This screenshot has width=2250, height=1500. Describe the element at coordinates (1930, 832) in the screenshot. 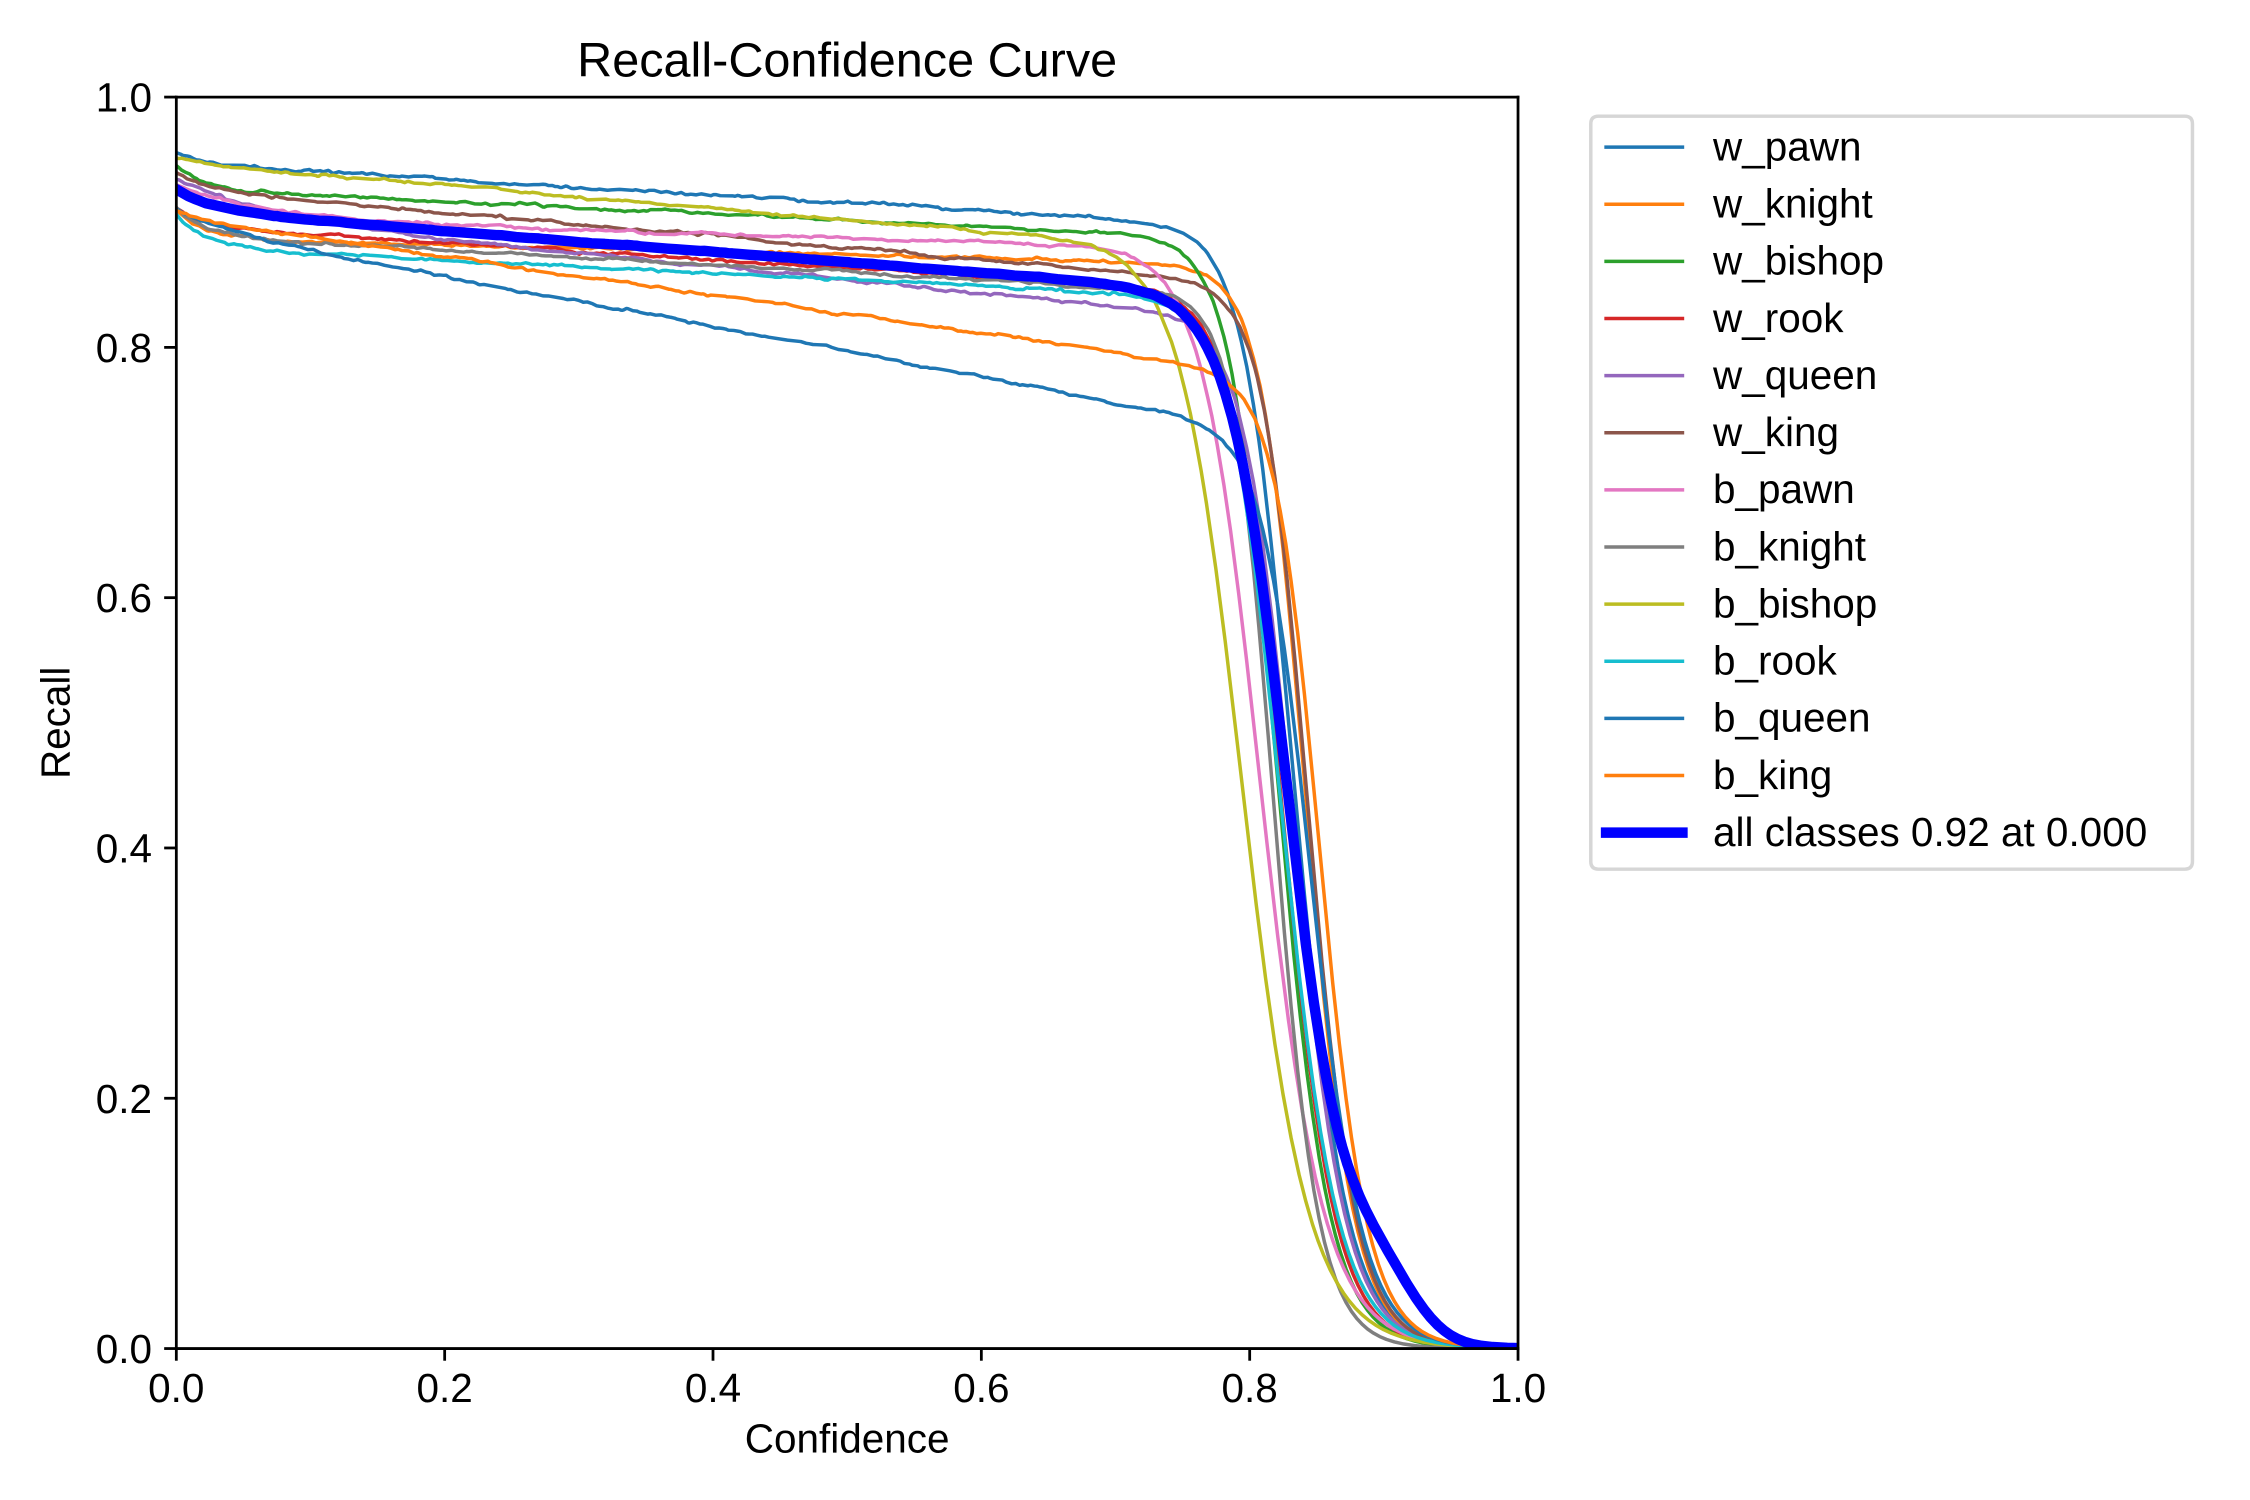

I see `svg-text: all classes 0.92 at 0.000` at that location.